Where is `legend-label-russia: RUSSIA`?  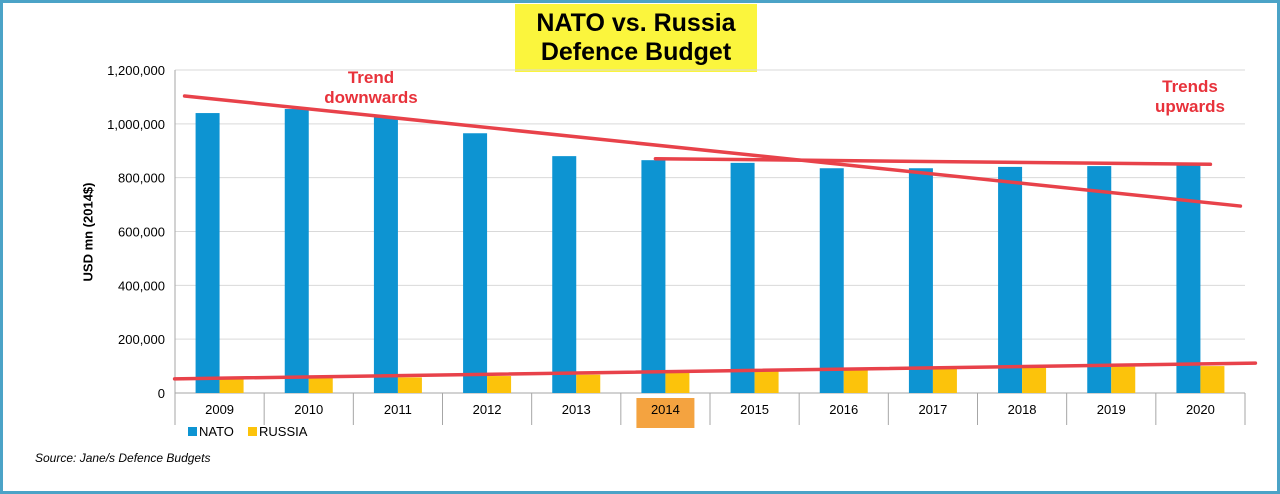
legend-label-russia: RUSSIA is located at coordinates (283, 431).